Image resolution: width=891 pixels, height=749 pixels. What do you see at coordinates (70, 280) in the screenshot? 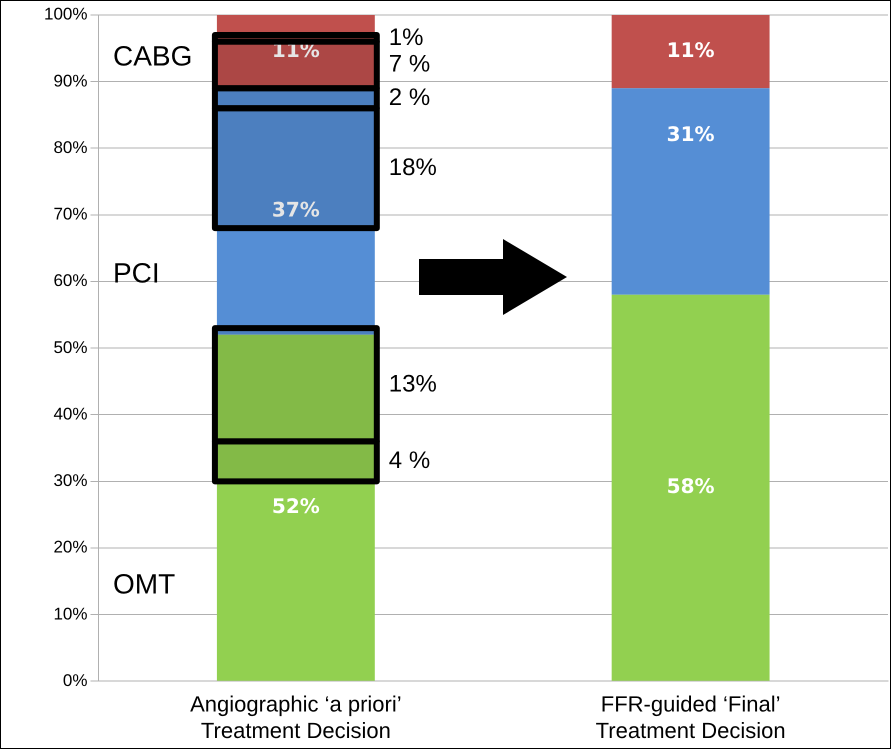
I see `y-tick-label: 60%` at bounding box center [70, 280].